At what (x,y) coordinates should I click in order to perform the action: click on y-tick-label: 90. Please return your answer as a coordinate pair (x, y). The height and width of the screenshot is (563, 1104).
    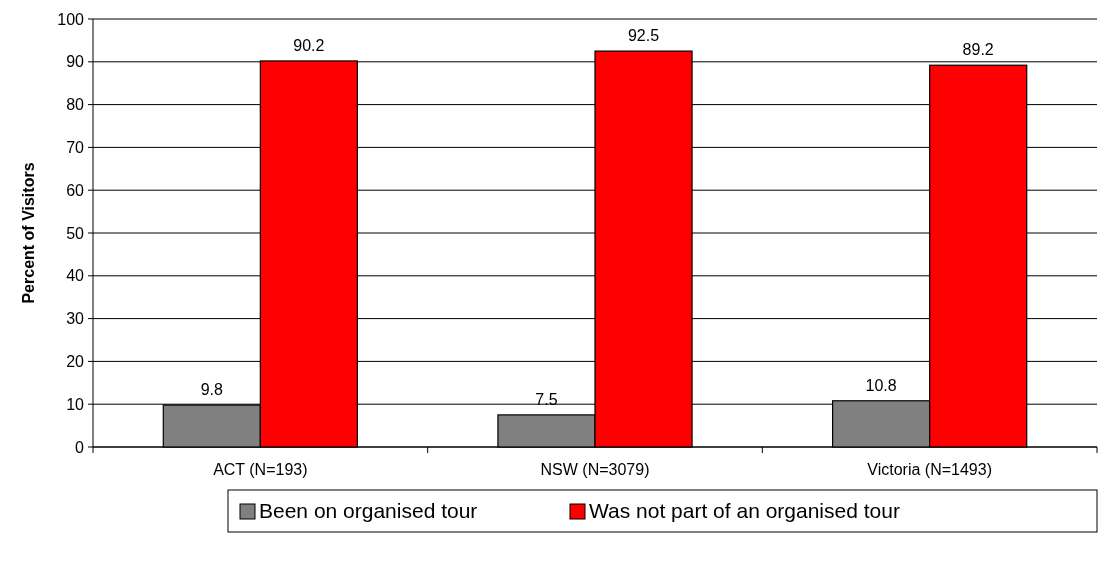
    Looking at the image, I should click on (75, 62).